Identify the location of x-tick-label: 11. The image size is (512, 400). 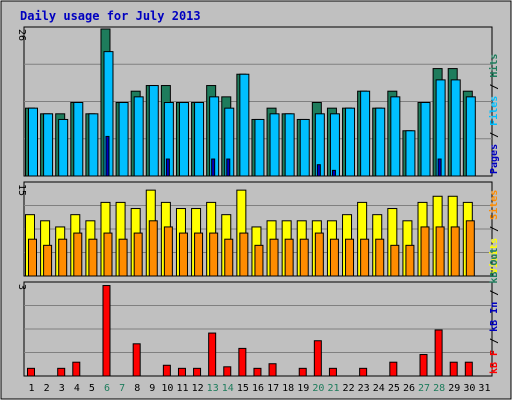
(182, 388).